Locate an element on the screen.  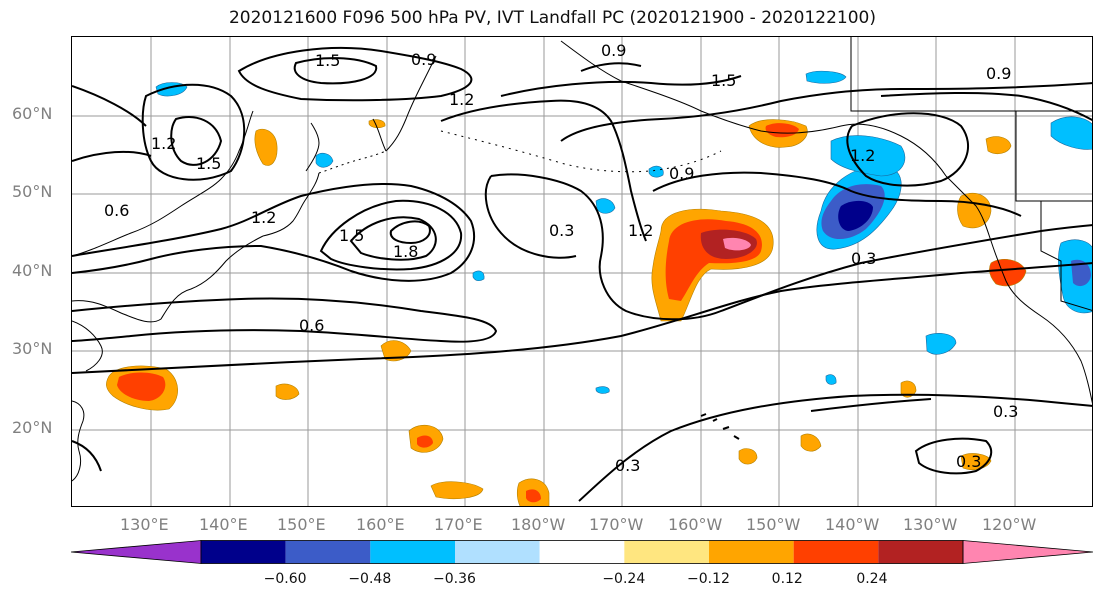
lon-label: 130°W is located at coordinates (930, 524).